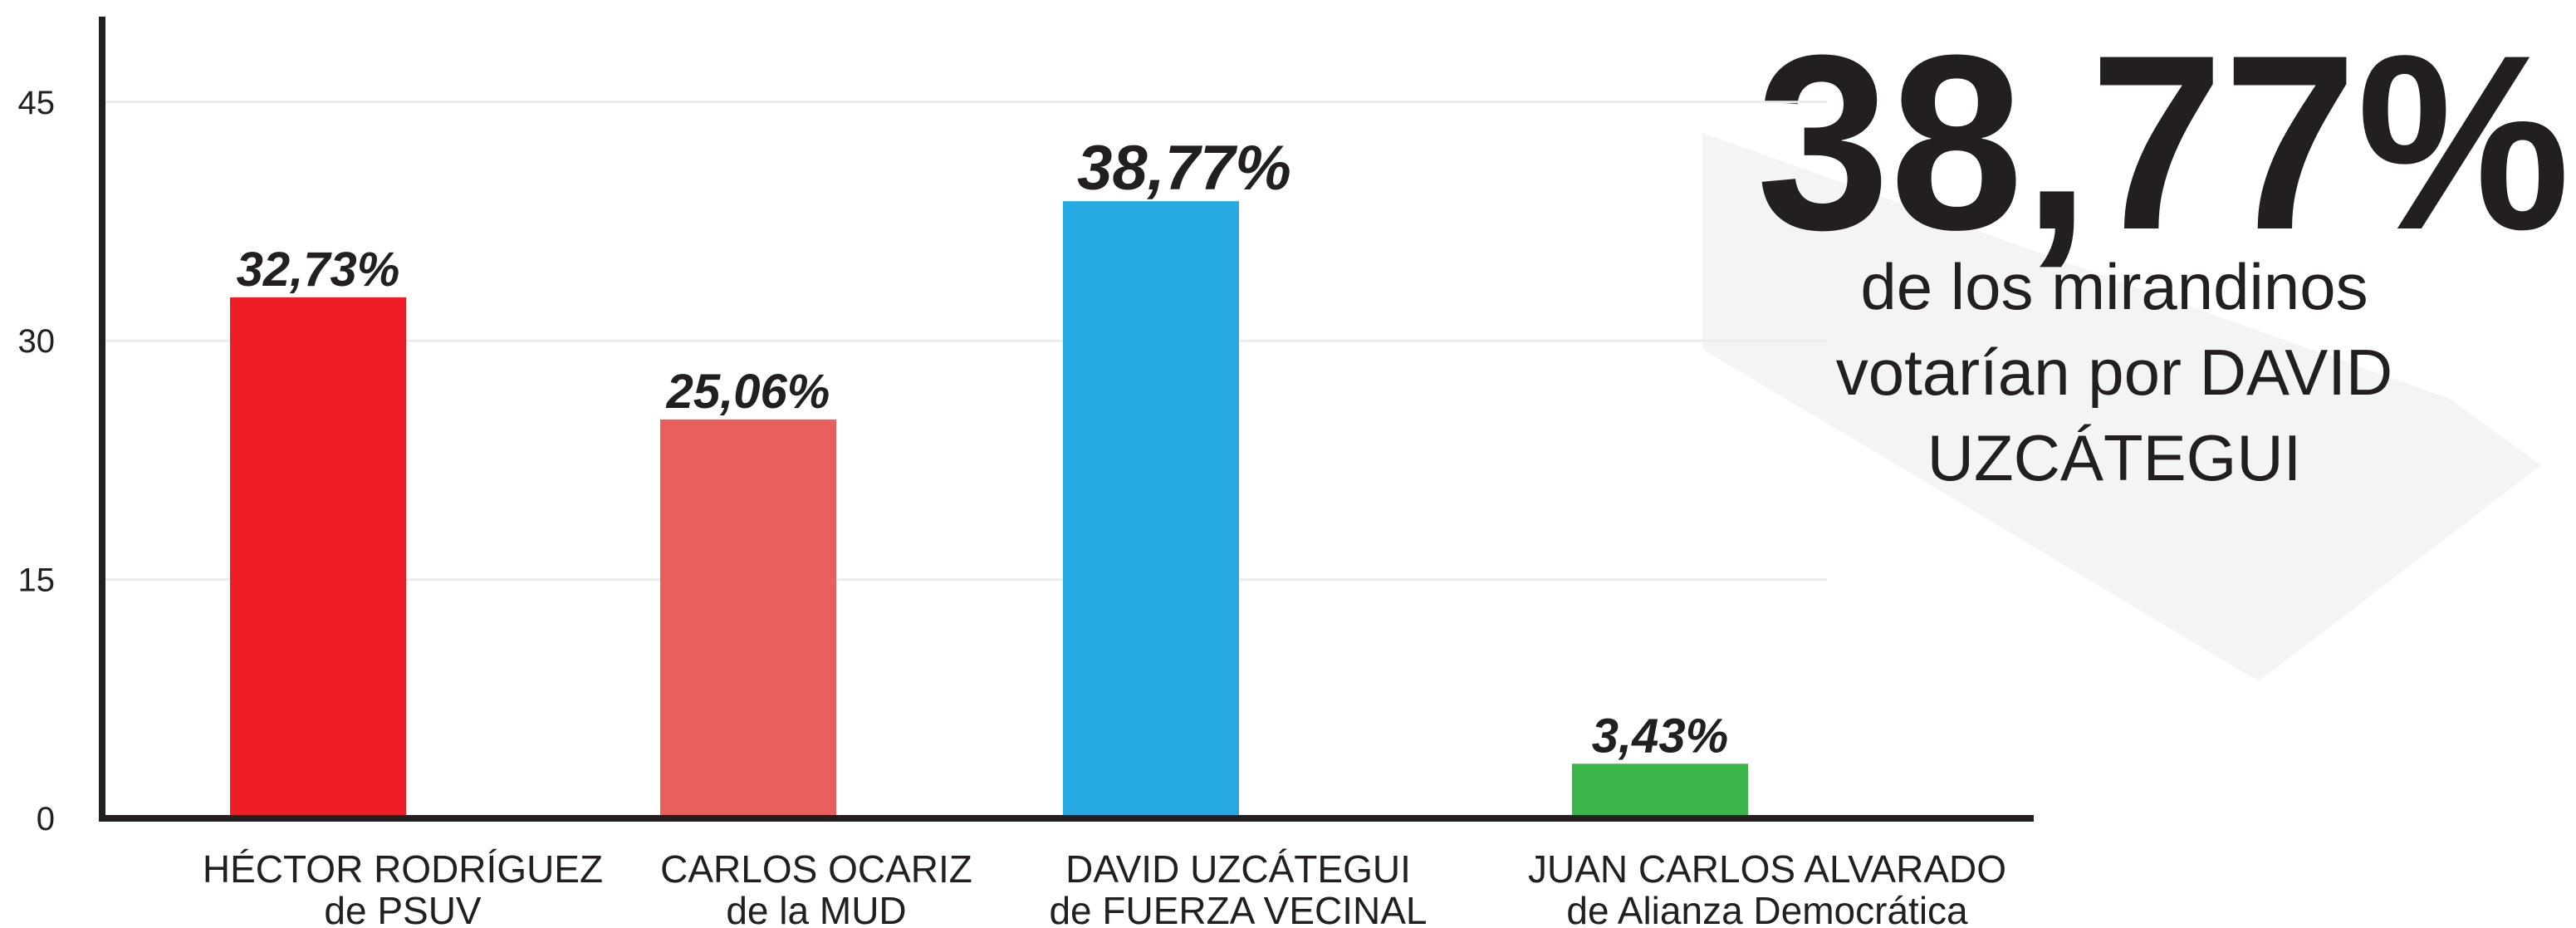 The height and width of the screenshot is (928, 2576). Describe the element at coordinates (748, 392) in the screenshot. I see `value-label: 25,06%` at that location.